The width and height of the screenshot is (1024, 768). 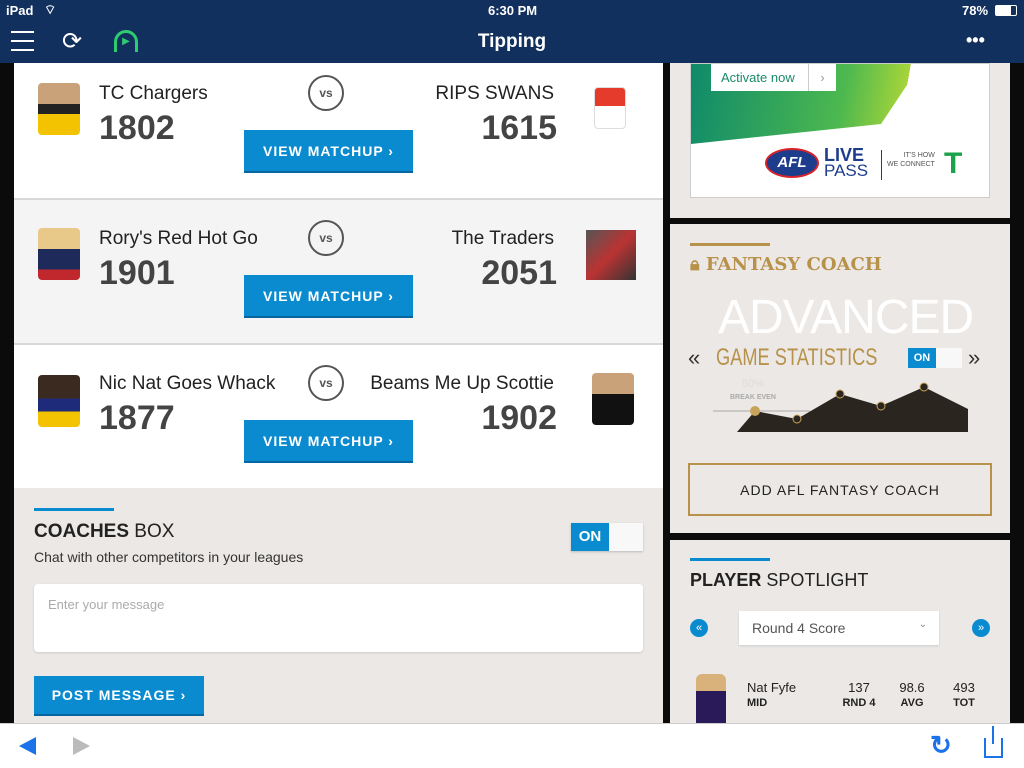 I want to click on prev-player-icon: «, so click(x=699, y=628).